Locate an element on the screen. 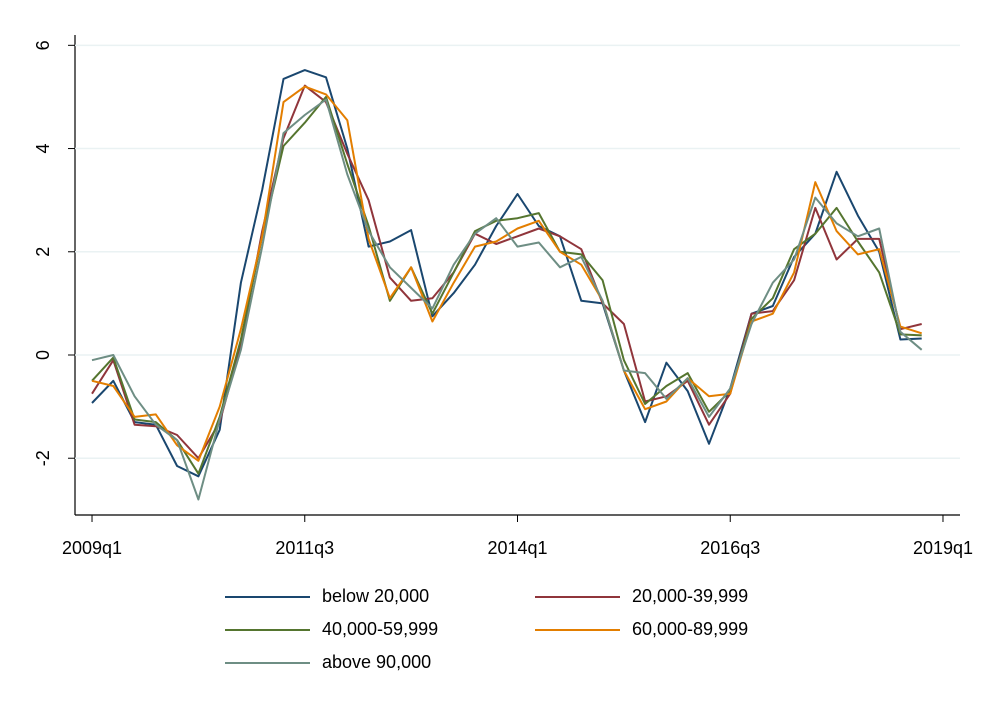 Image resolution: width=985 pixels, height=720 pixels. y-tick-label: 2 is located at coordinates (43, 252).